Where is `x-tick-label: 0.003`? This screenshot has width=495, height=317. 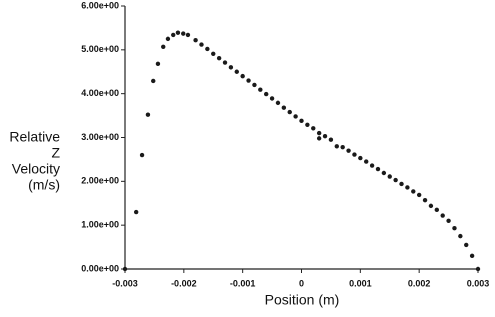 x-tick-label: 0.003 is located at coordinates (478, 283).